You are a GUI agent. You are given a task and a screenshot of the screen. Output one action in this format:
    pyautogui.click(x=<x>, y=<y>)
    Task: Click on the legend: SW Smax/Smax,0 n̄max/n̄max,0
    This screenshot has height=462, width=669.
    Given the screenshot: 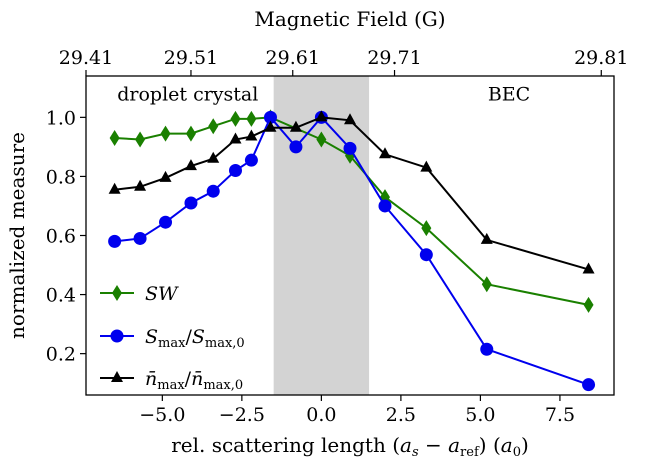 What is the action you would take?
    pyautogui.click(x=172, y=338)
    